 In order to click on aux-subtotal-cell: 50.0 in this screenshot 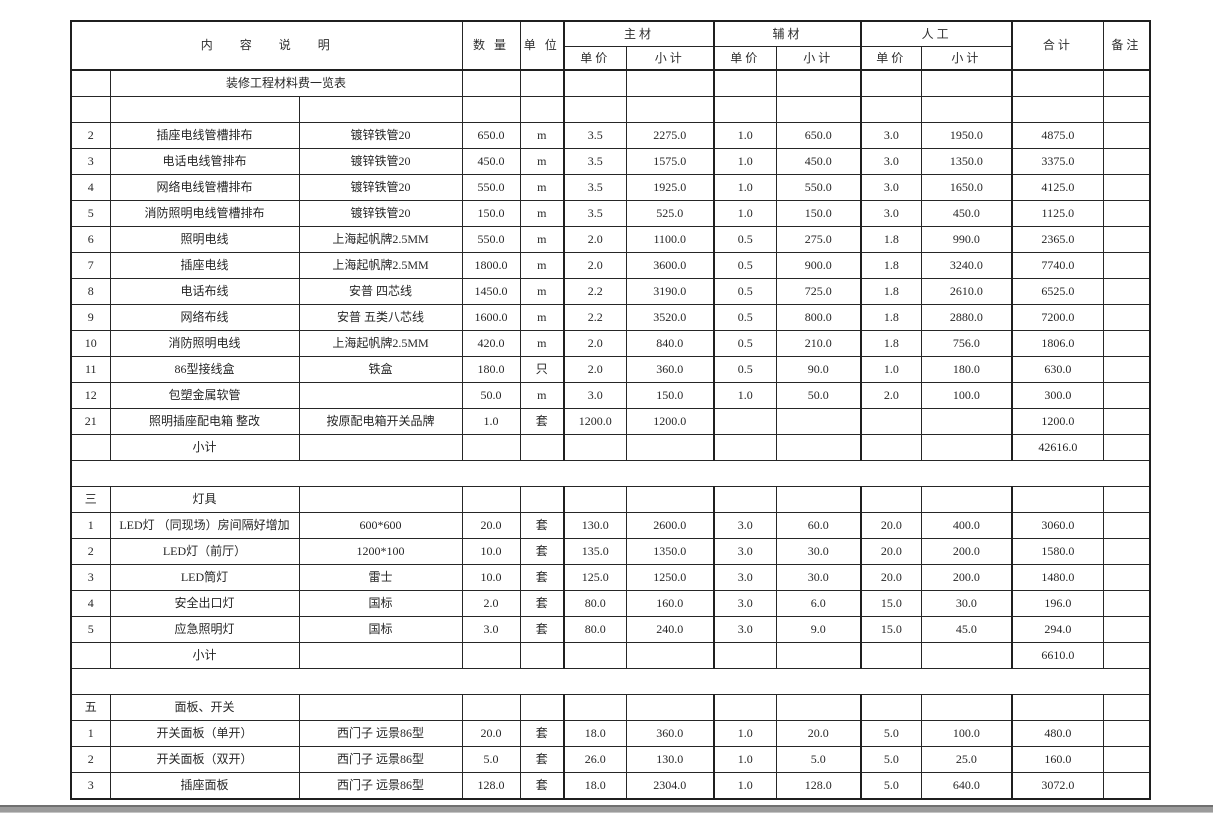, I will do `click(818, 395)`.